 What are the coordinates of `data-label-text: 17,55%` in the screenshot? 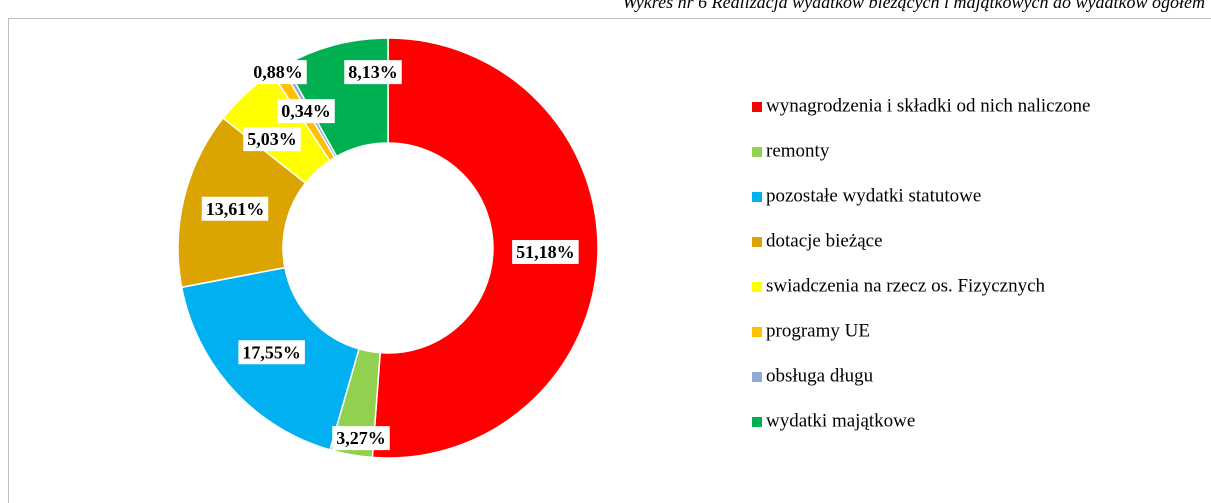 It's located at (271, 352).